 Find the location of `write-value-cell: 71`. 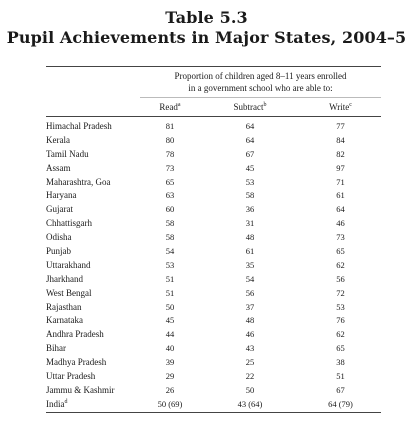

write-value-cell: 71 is located at coordinates (340, 181).